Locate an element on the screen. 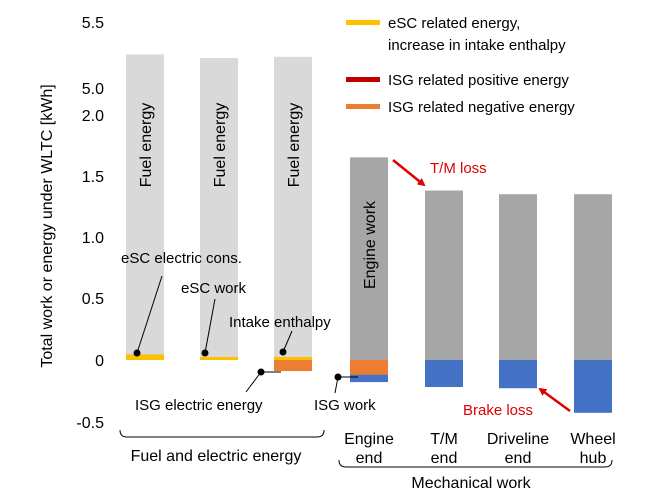 Image resolution: width=667 pixels, height=501 pixels. y-tick-label: 5.5 is located at coordinates (93, 23).